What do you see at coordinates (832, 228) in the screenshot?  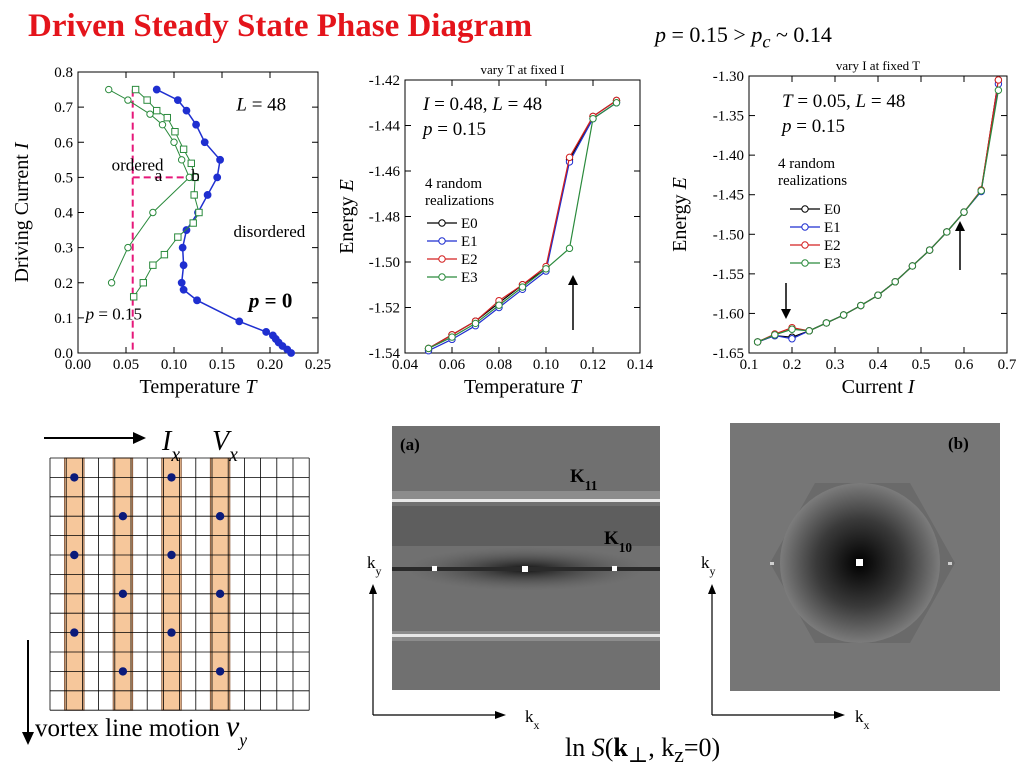 I see `legend-label: E1` at bounding box center [832, 228].